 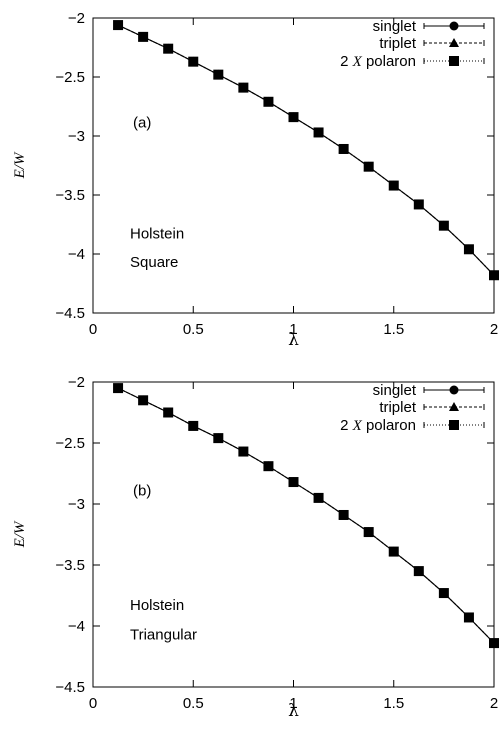 What do you see at coordinates (154, 262) in the screenshot?
I see `annotation-lattice: Square` at bounding box center [154, 262].